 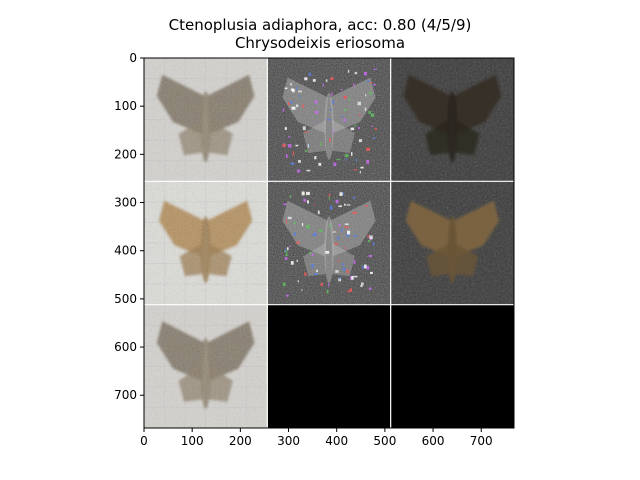 I want to click on y-tick-label: 400, so click(x=125, y=251).